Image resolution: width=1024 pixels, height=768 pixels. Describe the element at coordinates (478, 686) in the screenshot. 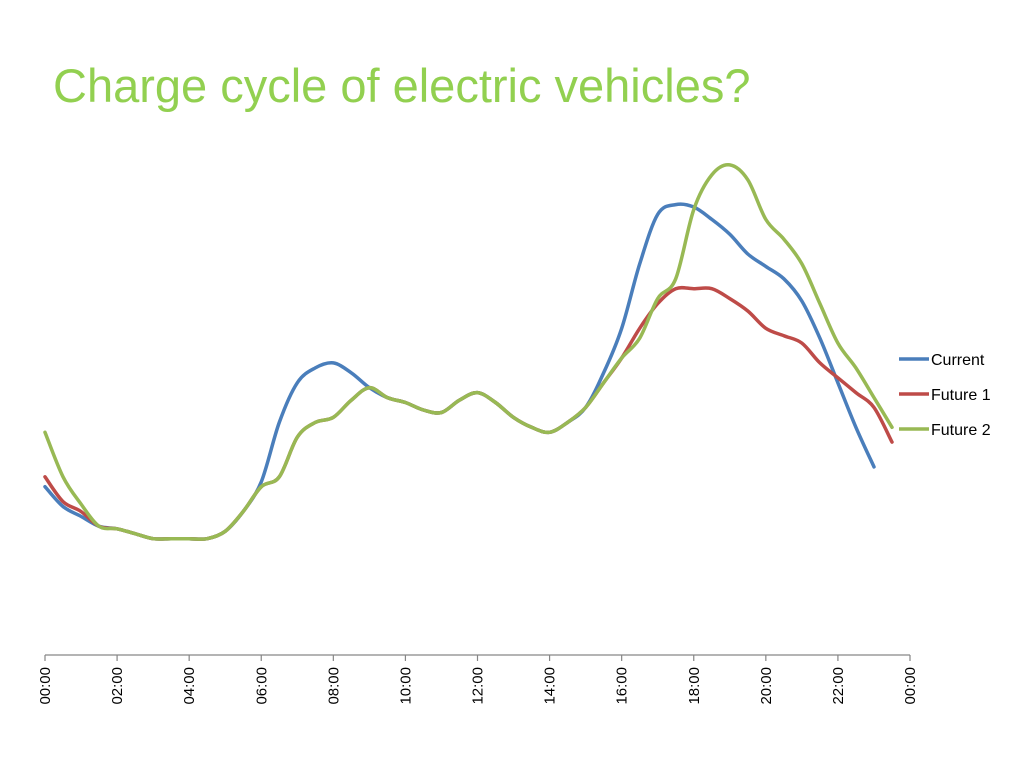

I see `x-tick-label: 12:00` at that location.